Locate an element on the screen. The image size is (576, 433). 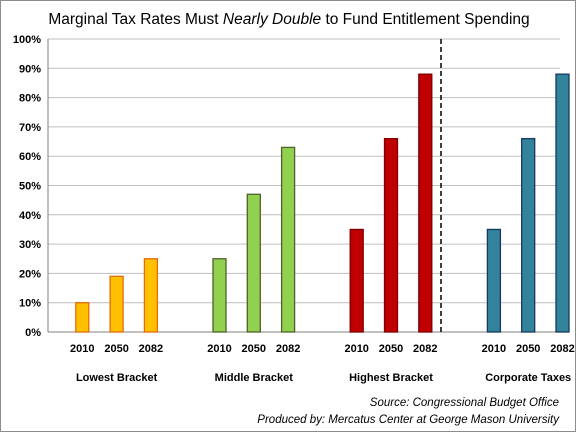
bar-lowest-bracket-2082 is located at coordinates (151, 295).